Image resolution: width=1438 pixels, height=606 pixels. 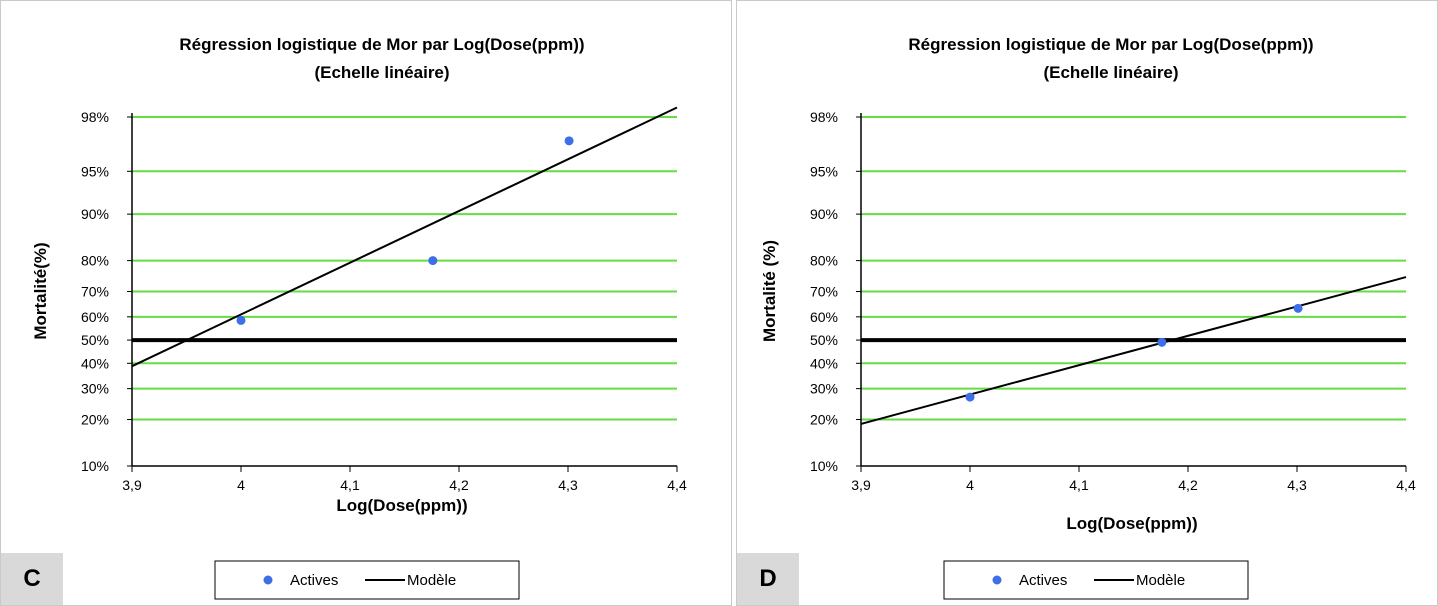 I want to click on y-axis-title: Mortalité (%), so click(x=769, y=291).